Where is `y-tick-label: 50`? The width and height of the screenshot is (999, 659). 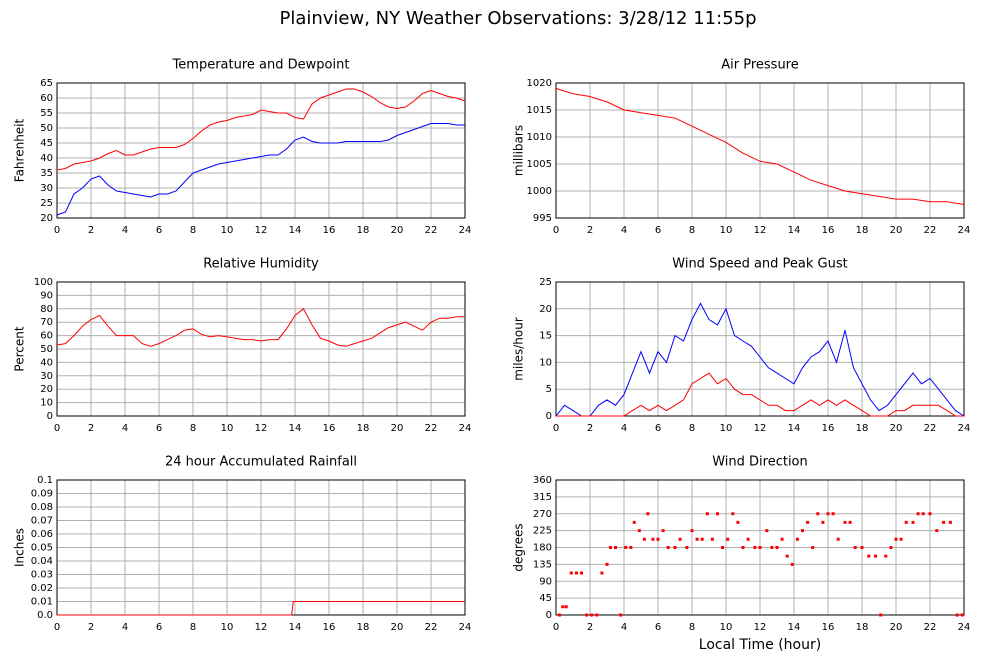
y-tick-label: 50 is located at coordinates (46, 349).